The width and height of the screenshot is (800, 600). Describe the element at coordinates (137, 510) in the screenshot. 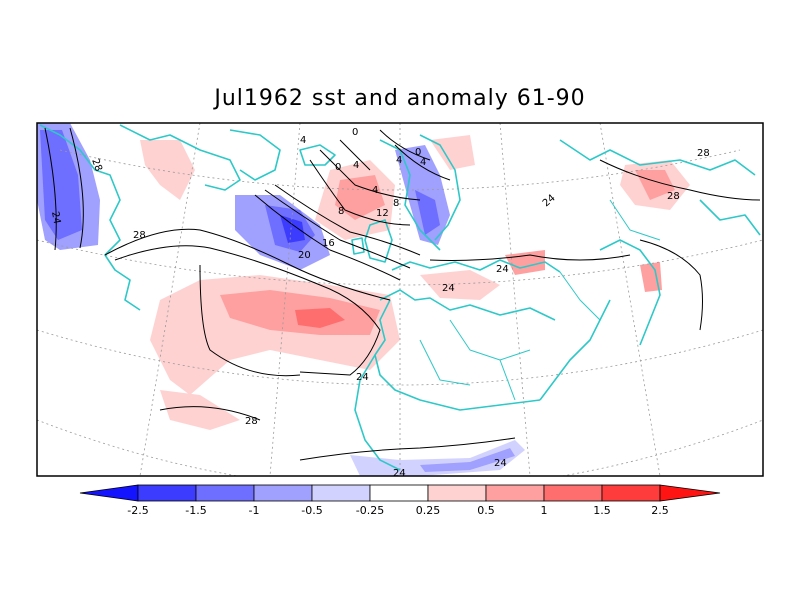

I see `colorbar-label: -2.5` at that location.